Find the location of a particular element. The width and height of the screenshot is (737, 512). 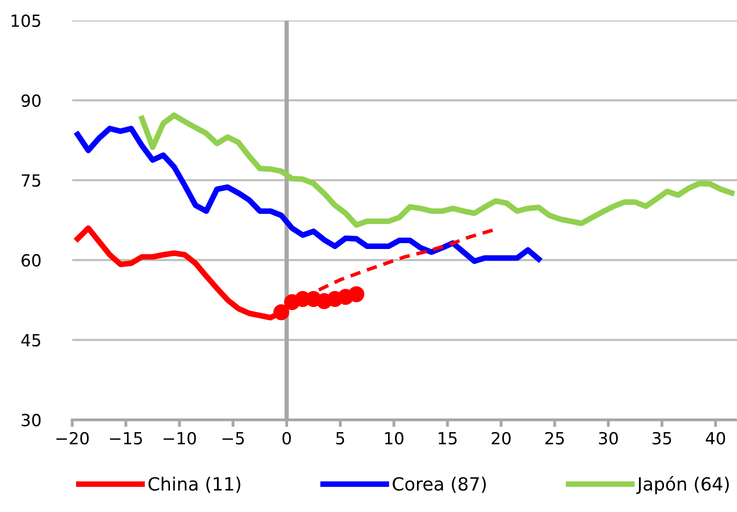

x-tick-label: 35 is located at coordinates (662, 438).